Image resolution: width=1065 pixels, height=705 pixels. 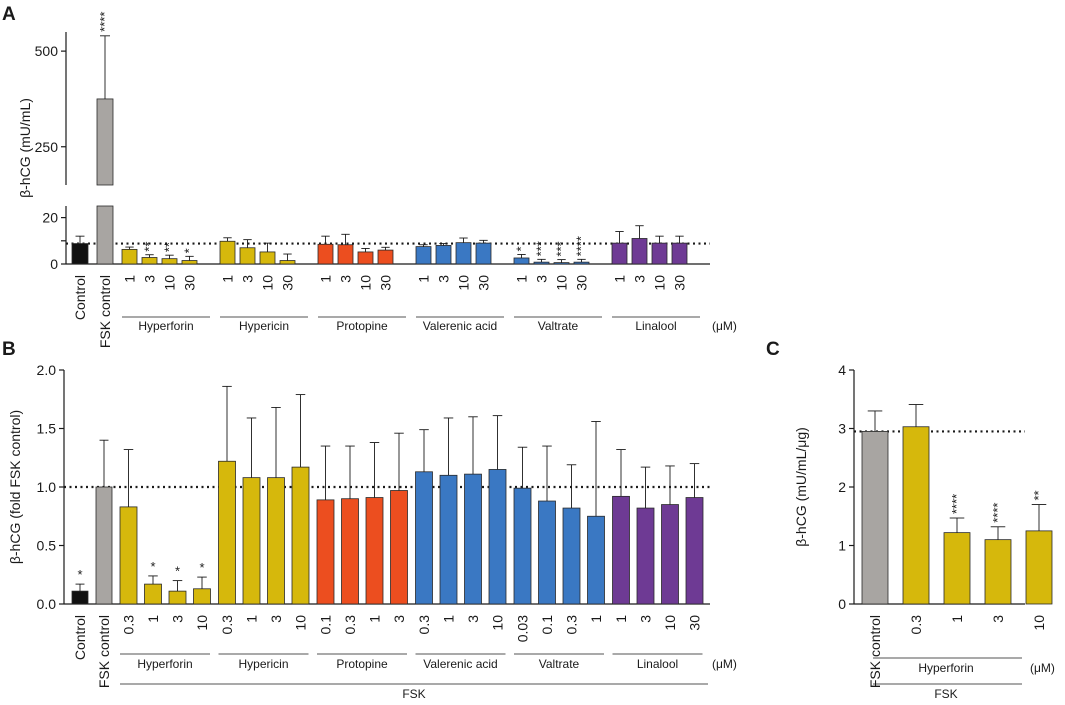 I want to click on panel-c-fsk-label: FSK, so click(x=945, y=694).